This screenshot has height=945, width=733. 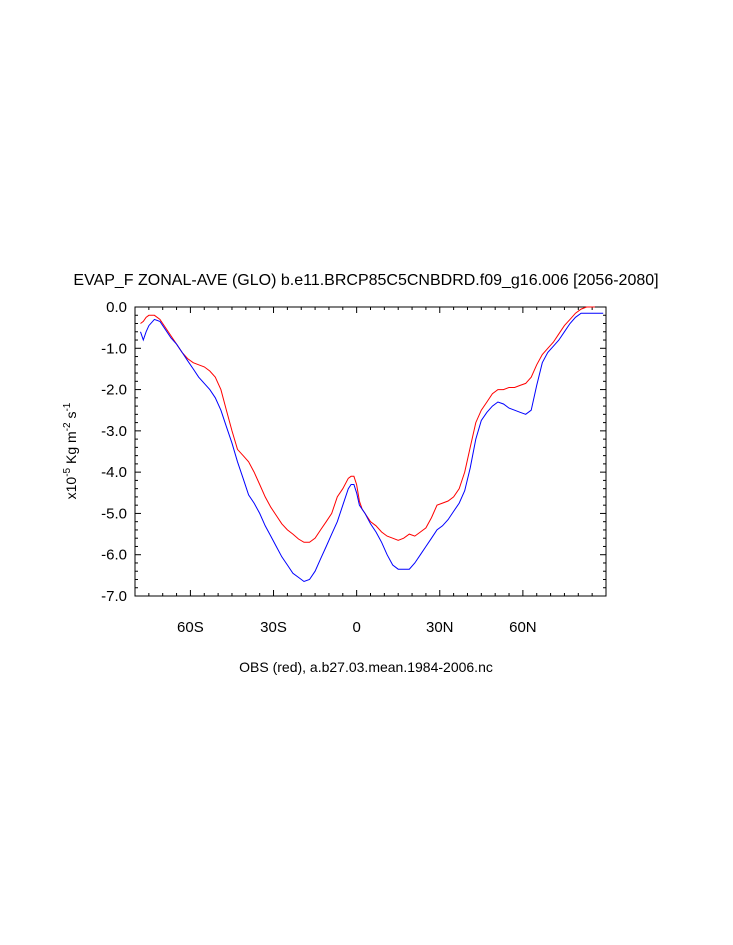 What do you see at coordinates (273, 627) in the screenshot?
I see `x-tick-label: 30S` at bounding box center [273, 627].